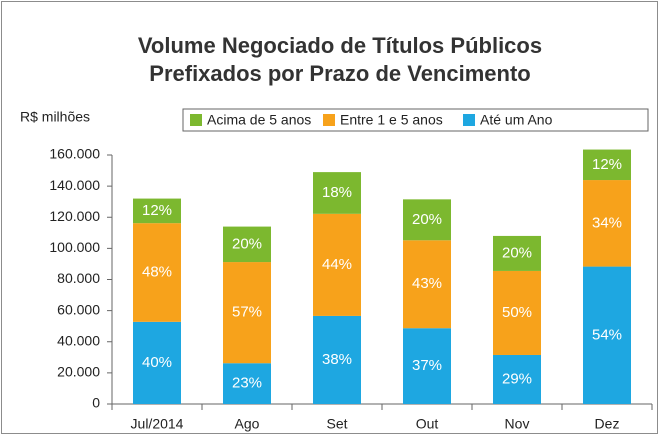 The height and width of the screenshot is (436, 660). Describe the element at coordinates (427, 424) in the screenshot. I see `x-tick-label: Out` at that location.